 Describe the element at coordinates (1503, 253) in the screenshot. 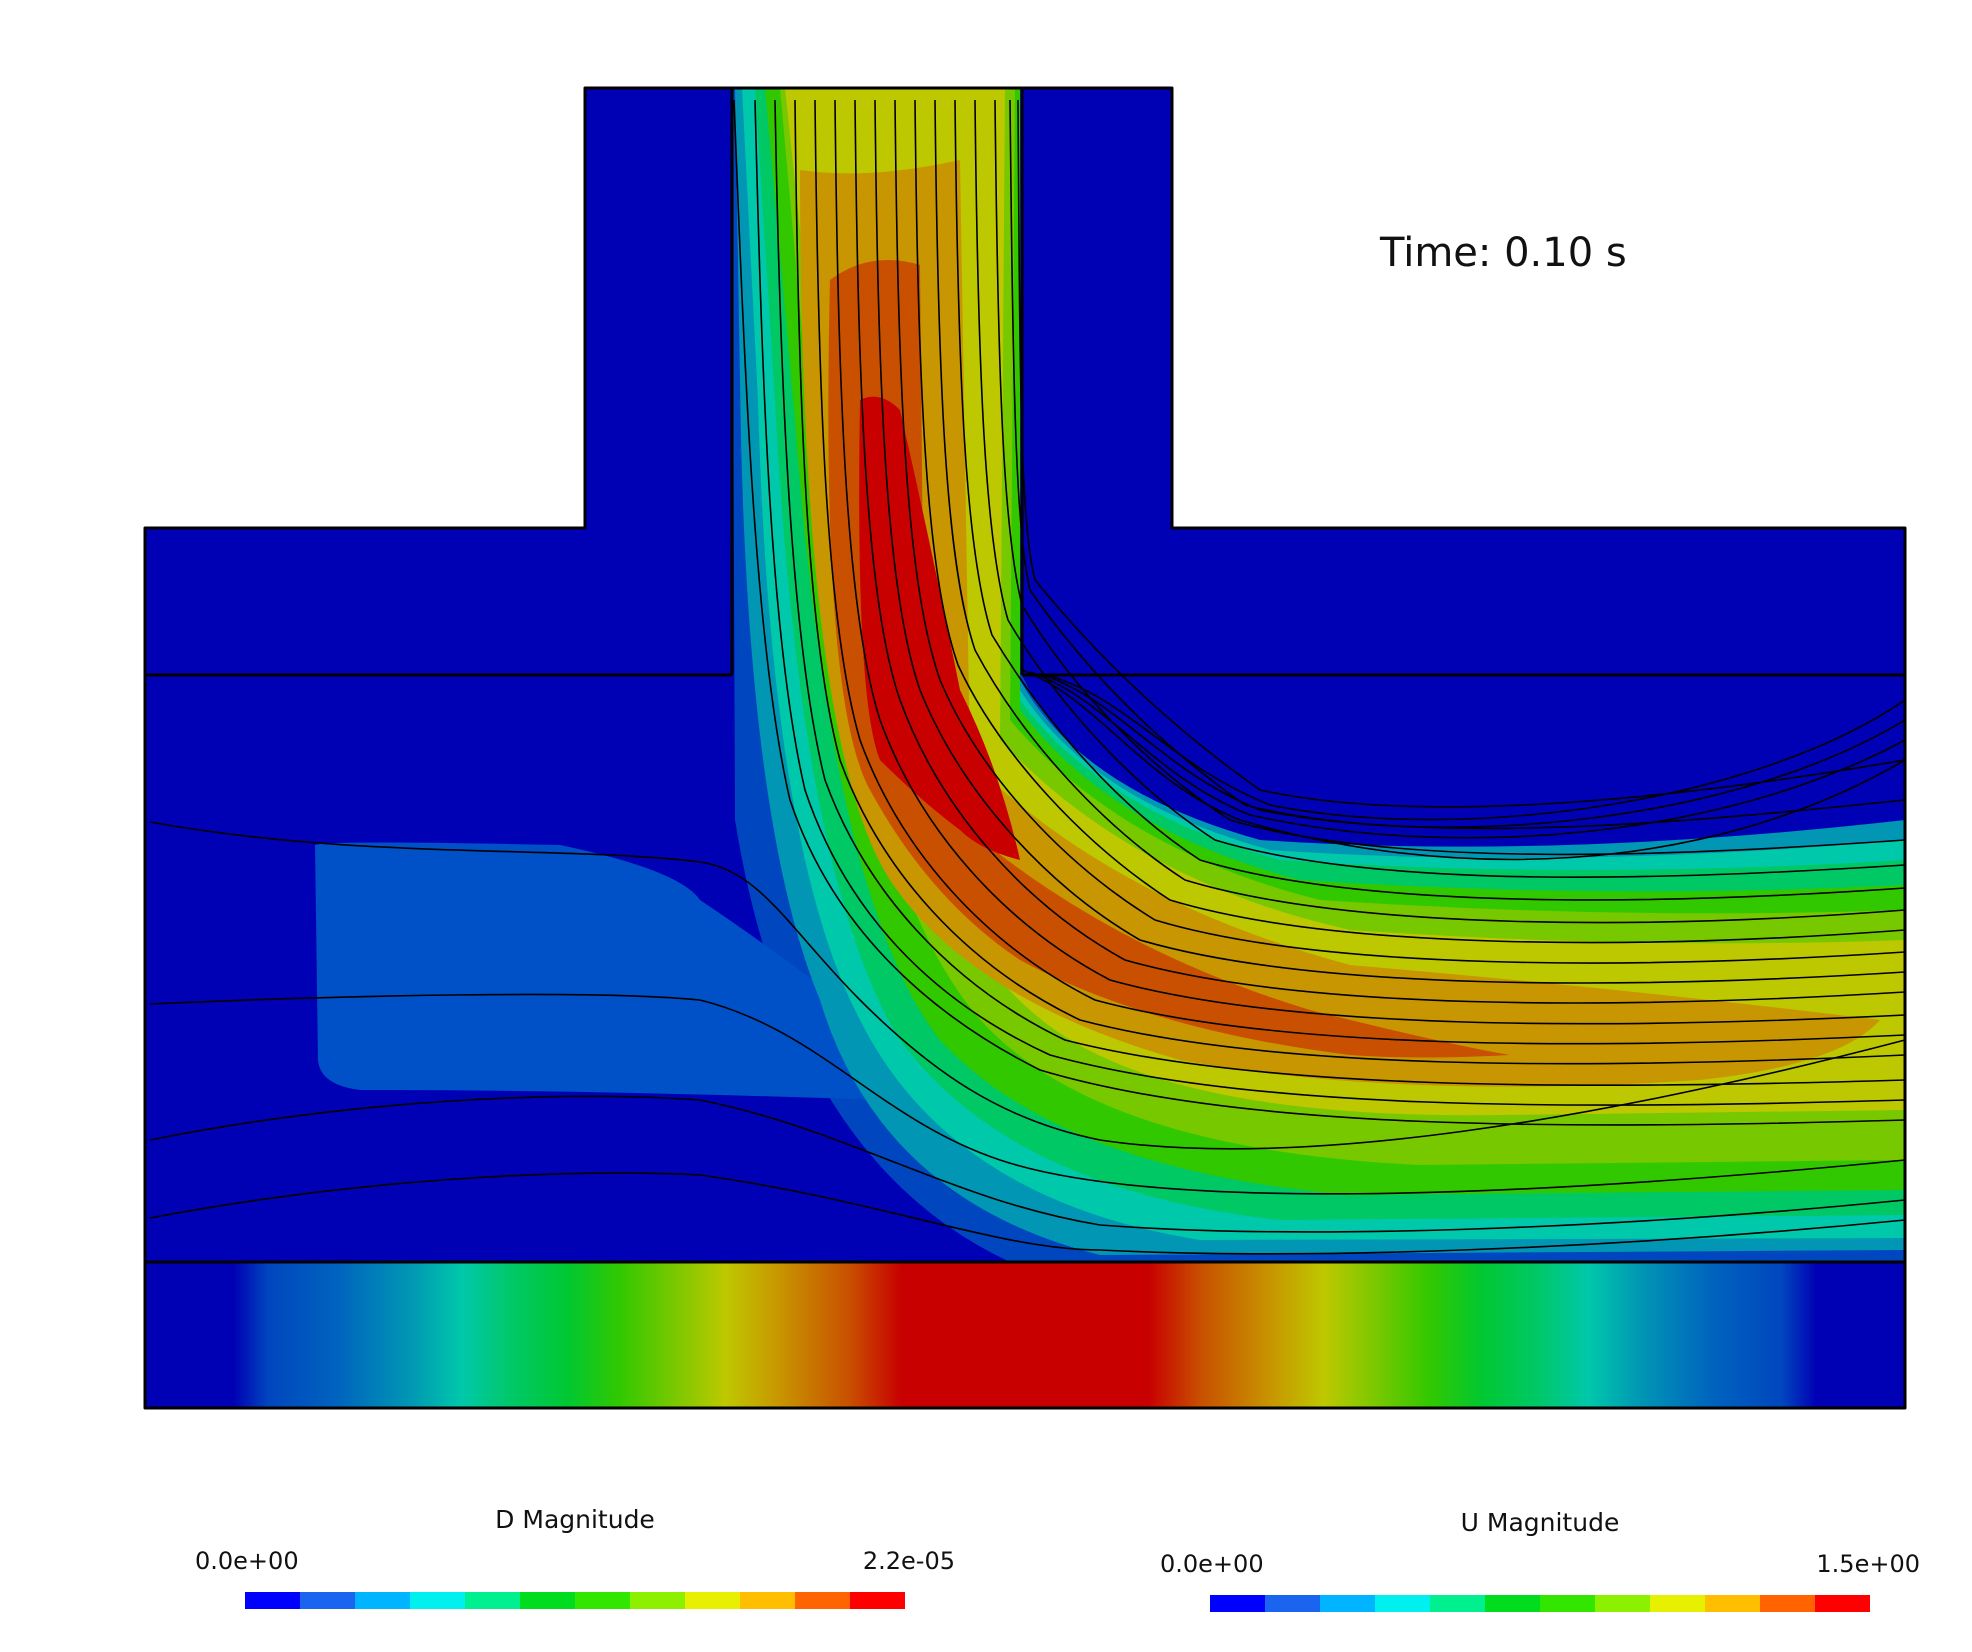

I see `time-label: Time: 0.10 s` at that location.